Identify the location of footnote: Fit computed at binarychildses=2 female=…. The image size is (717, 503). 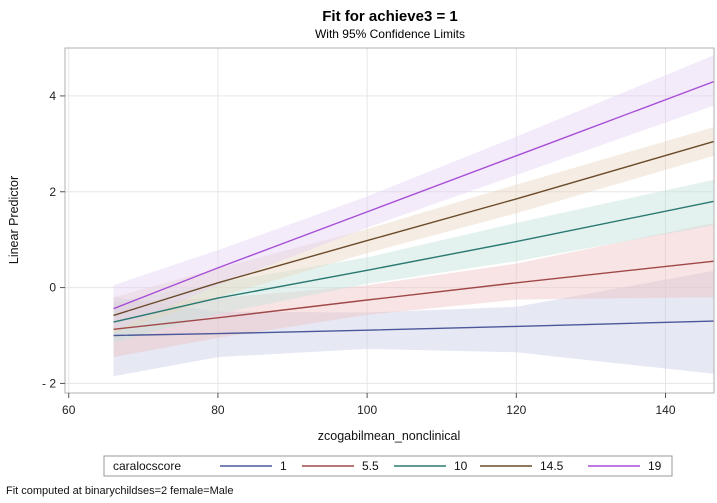
(119, 491).